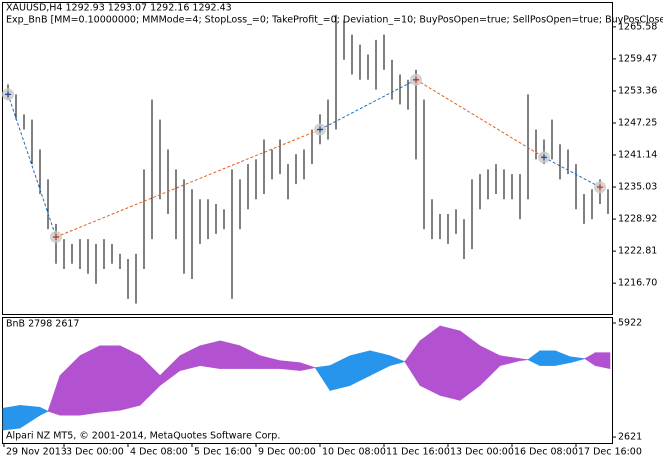 Image resolution: width=663 pixels, height=463 pixels. I want to click on y-tick-label: 1222.81, so click(637, 251).